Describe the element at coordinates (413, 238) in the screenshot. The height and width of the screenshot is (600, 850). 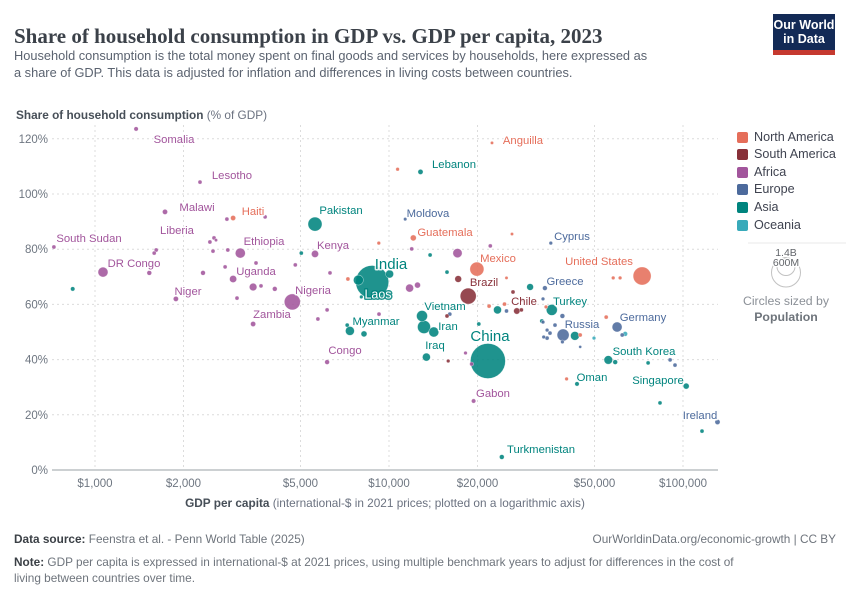
I see `data-point-guatemala` at that location.